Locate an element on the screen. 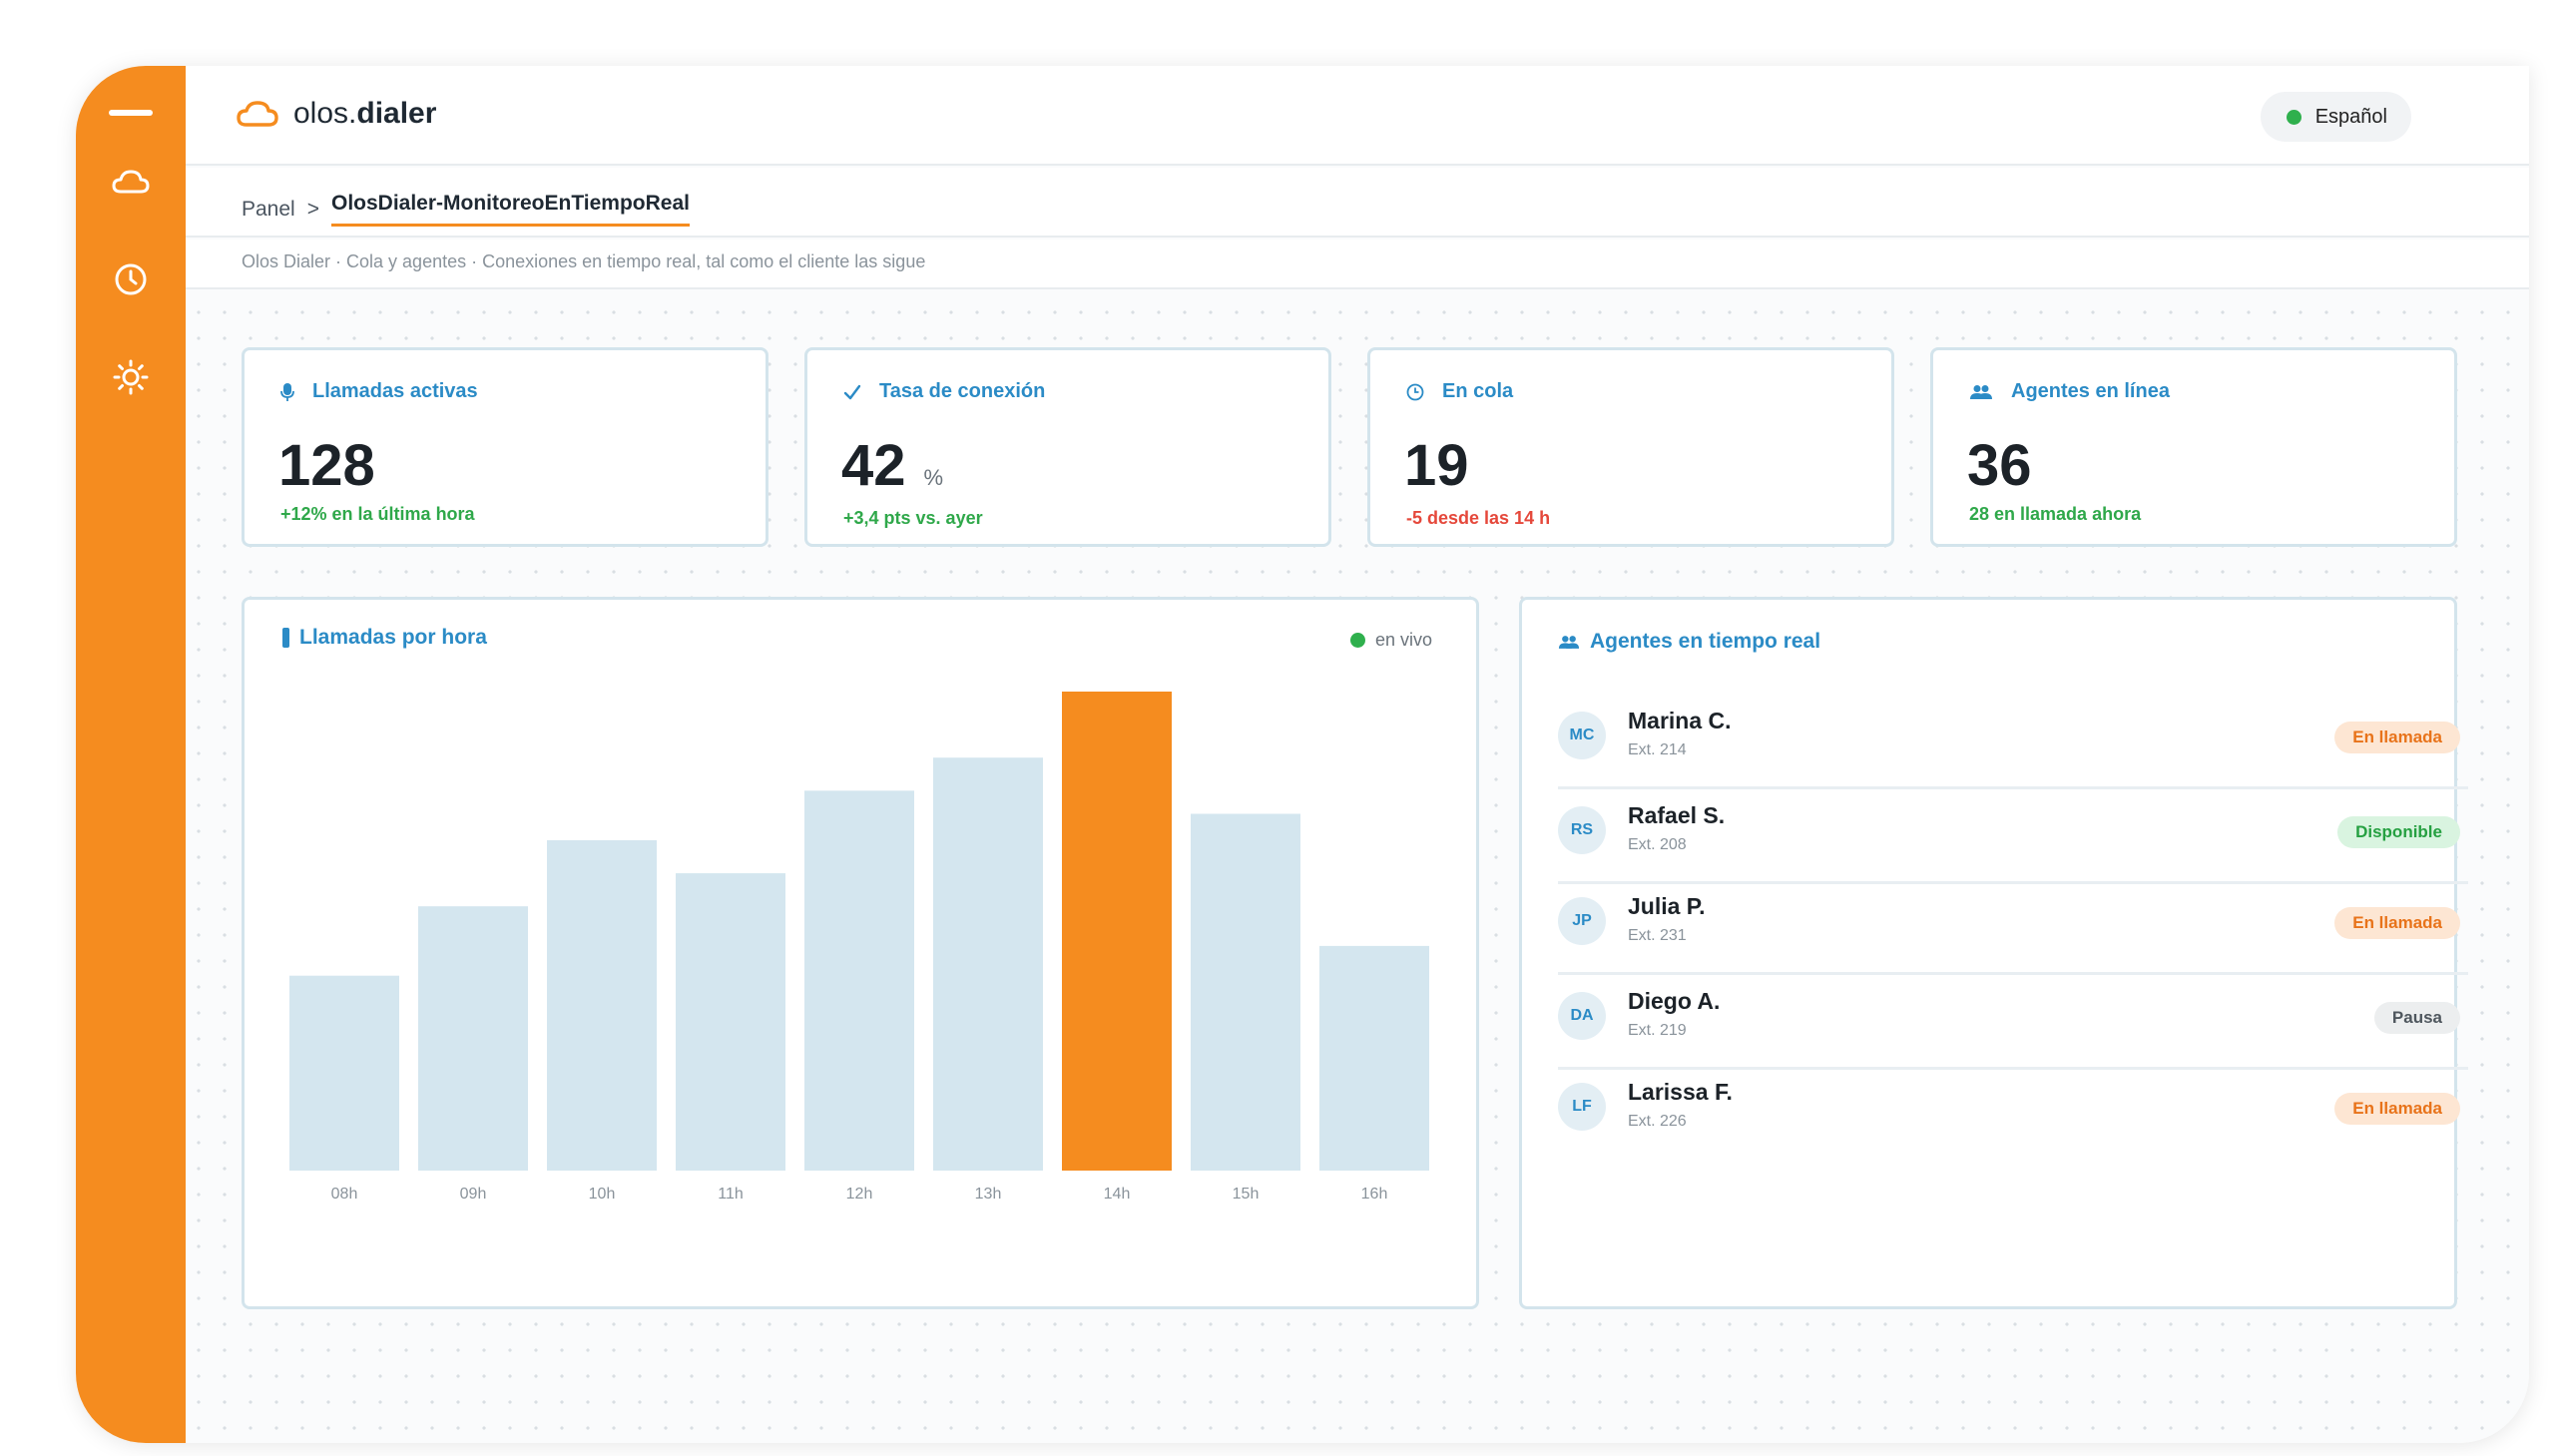  breadcrumb-current: OlosDialer-MonitoreoEnTiempoReal is located at coordinates (510, 209).